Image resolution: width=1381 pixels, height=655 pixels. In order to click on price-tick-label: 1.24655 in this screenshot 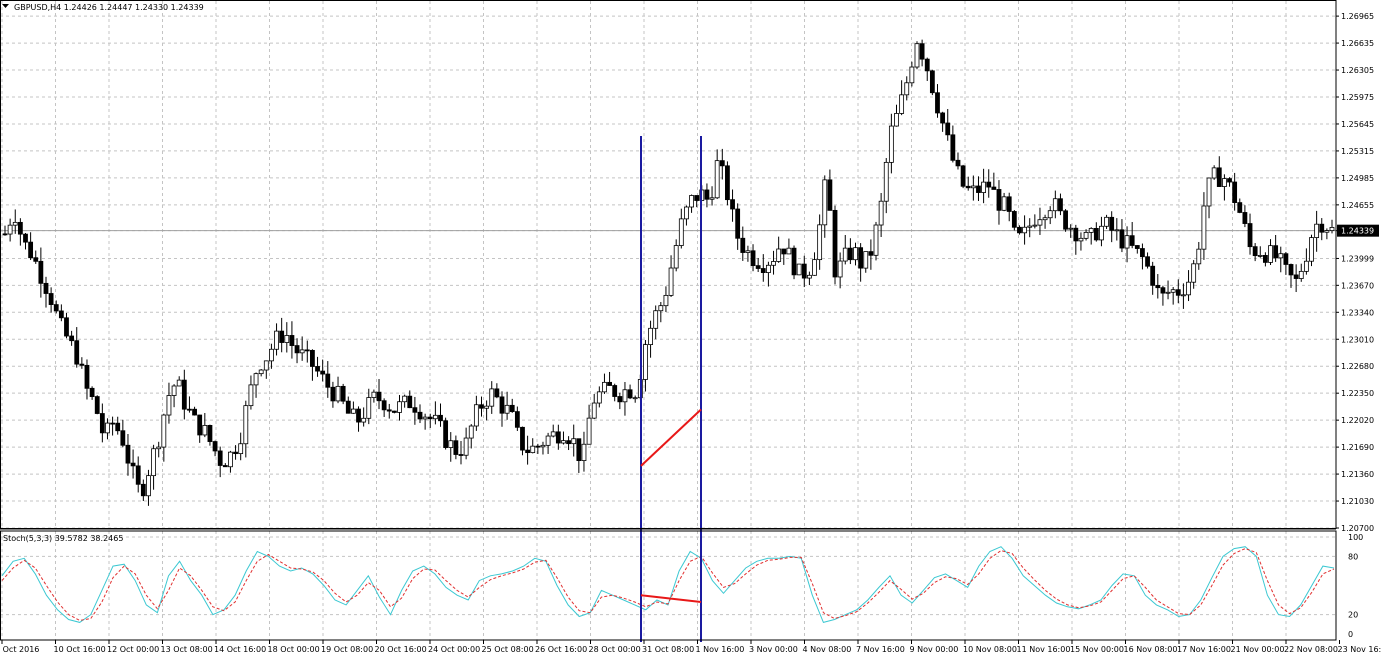, I will do `click(1357, 205)`.